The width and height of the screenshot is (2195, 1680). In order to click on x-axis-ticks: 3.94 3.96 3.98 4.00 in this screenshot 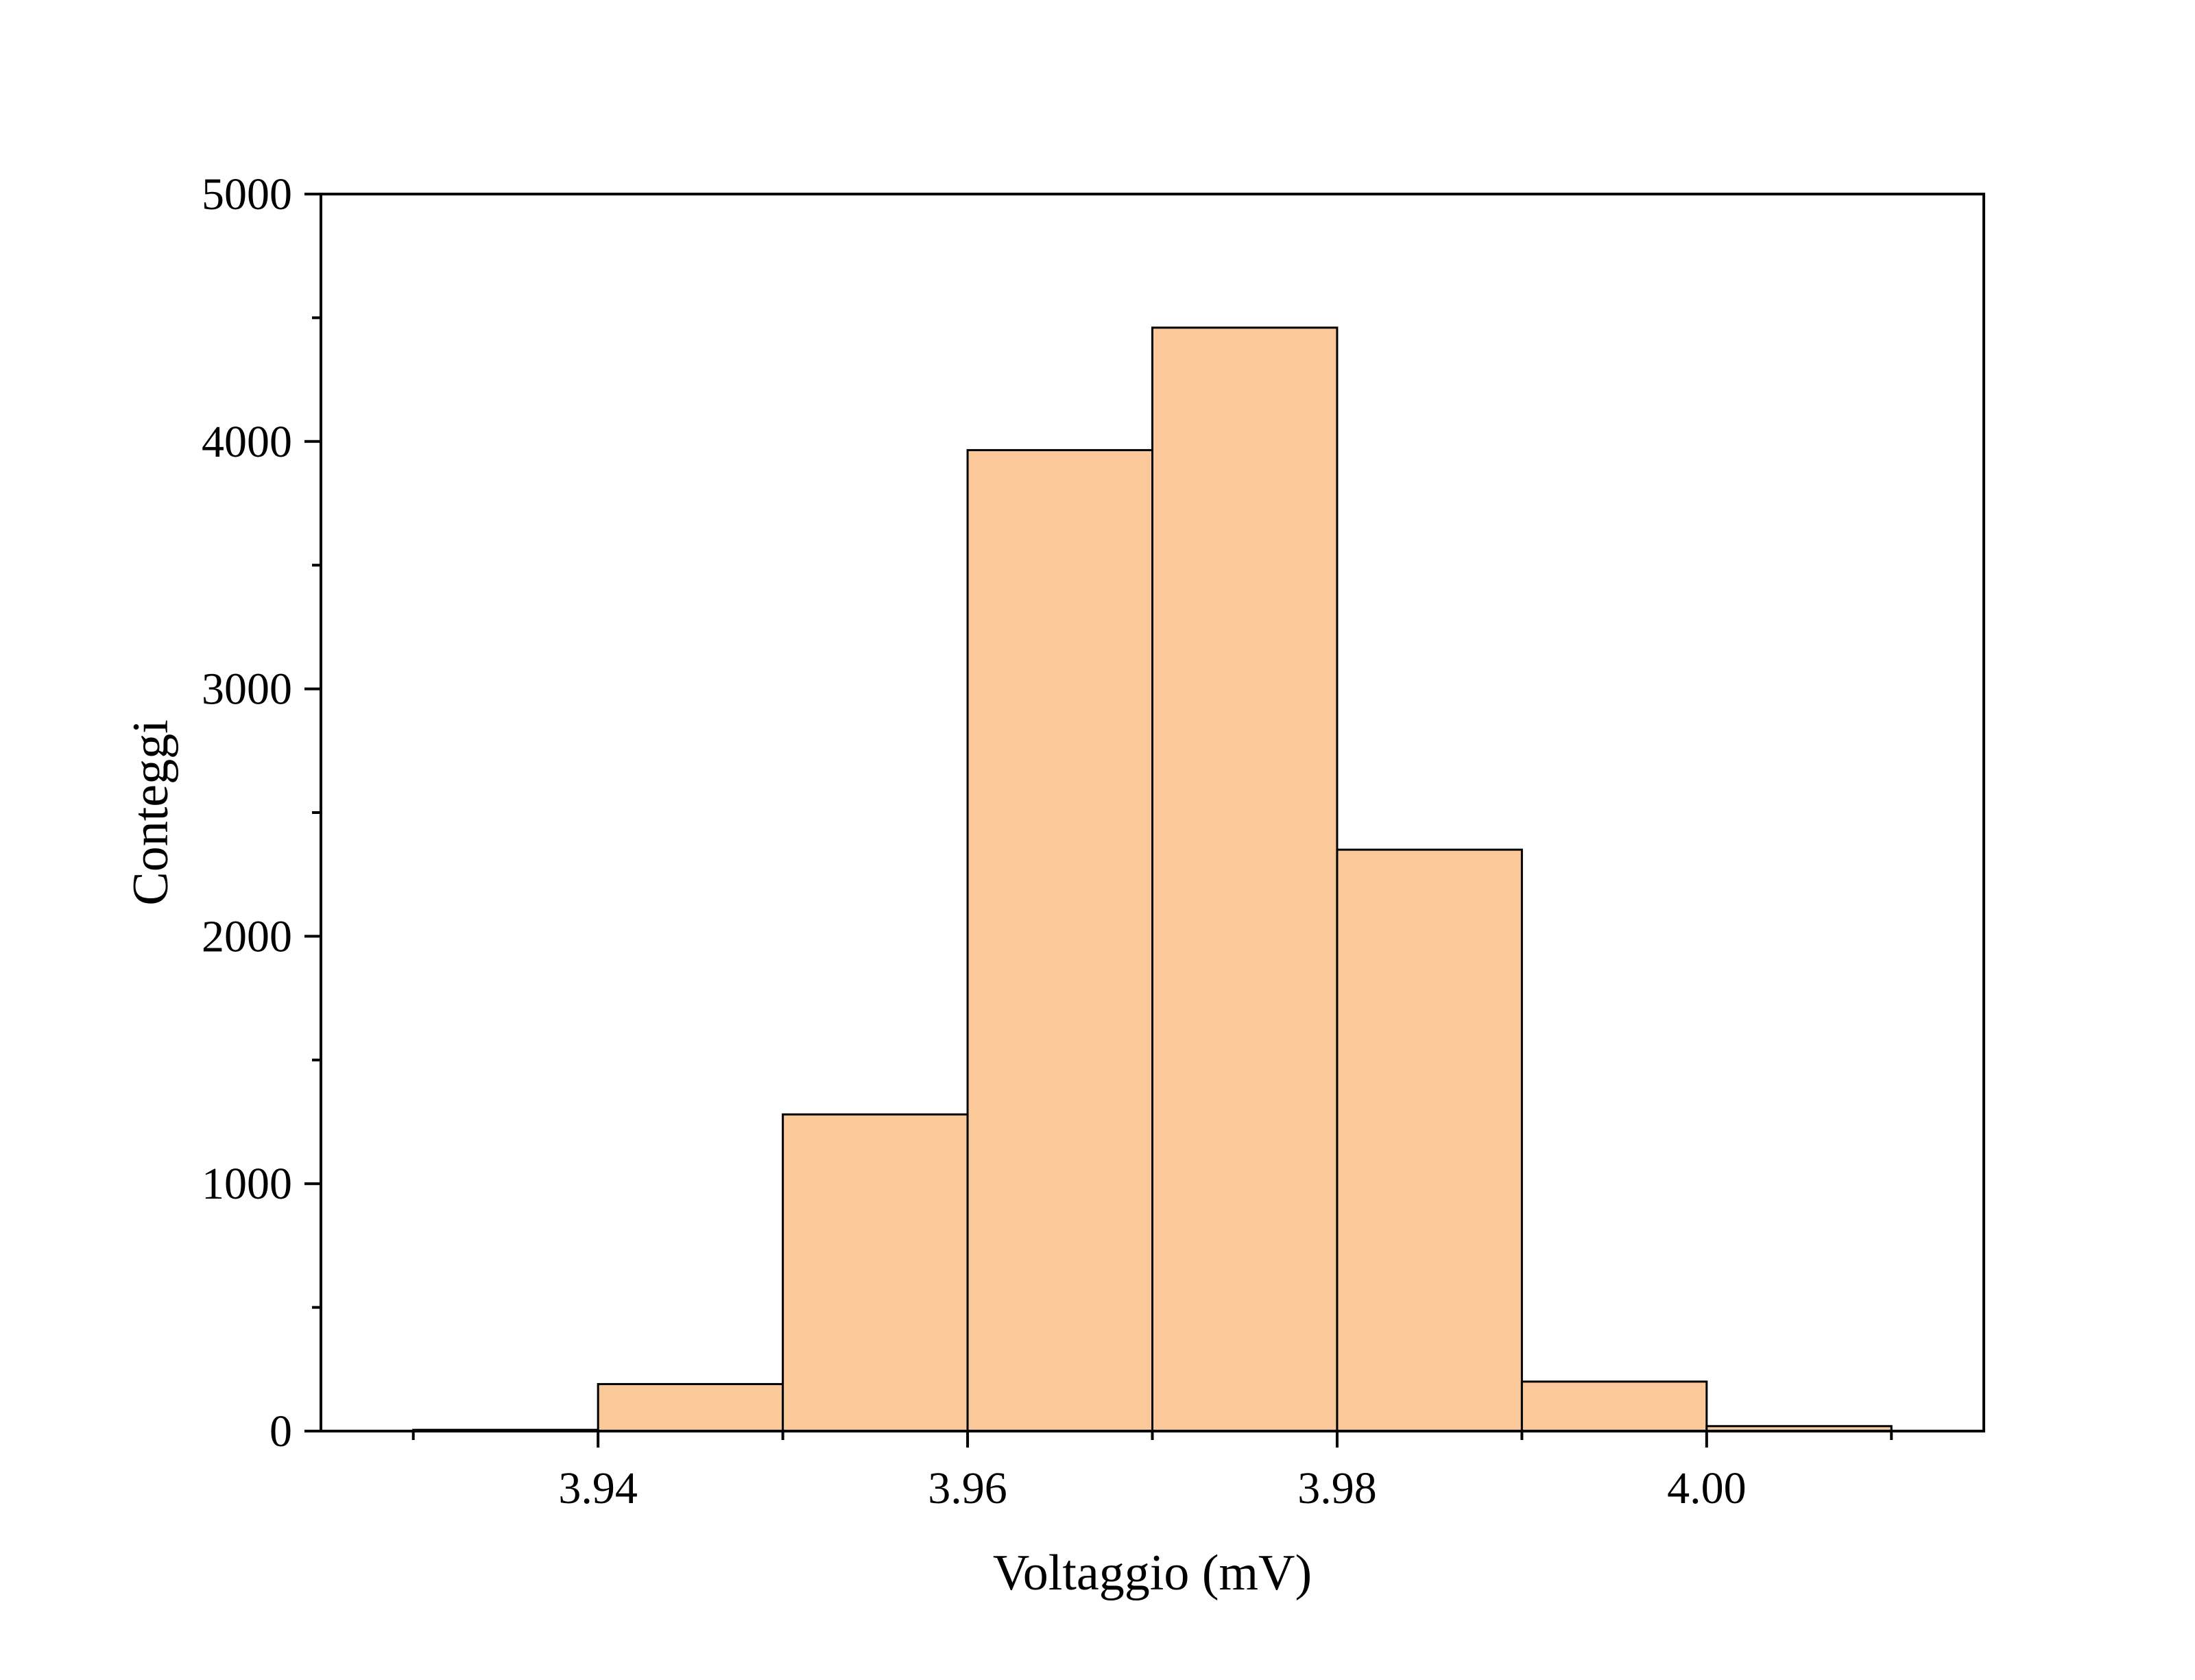, I will do `click(1152, 1472)`.